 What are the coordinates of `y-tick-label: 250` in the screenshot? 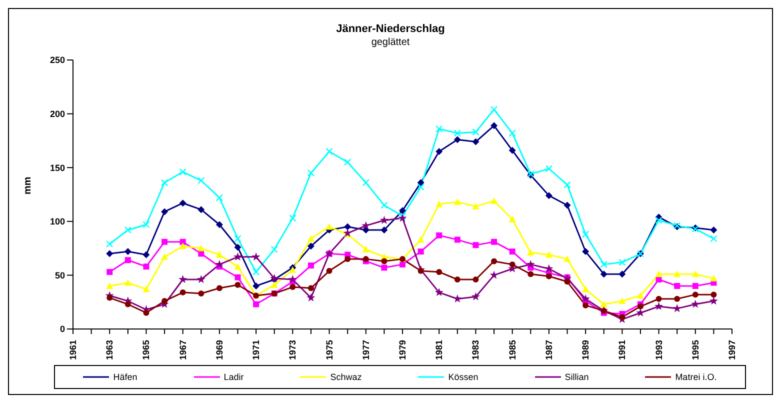 It's located at (57, 60).